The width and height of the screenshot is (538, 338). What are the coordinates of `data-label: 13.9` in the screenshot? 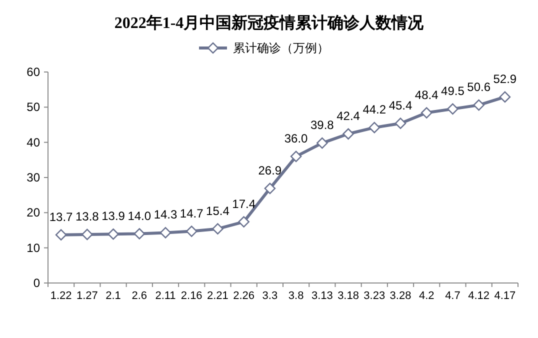 It's located at (114, 216).